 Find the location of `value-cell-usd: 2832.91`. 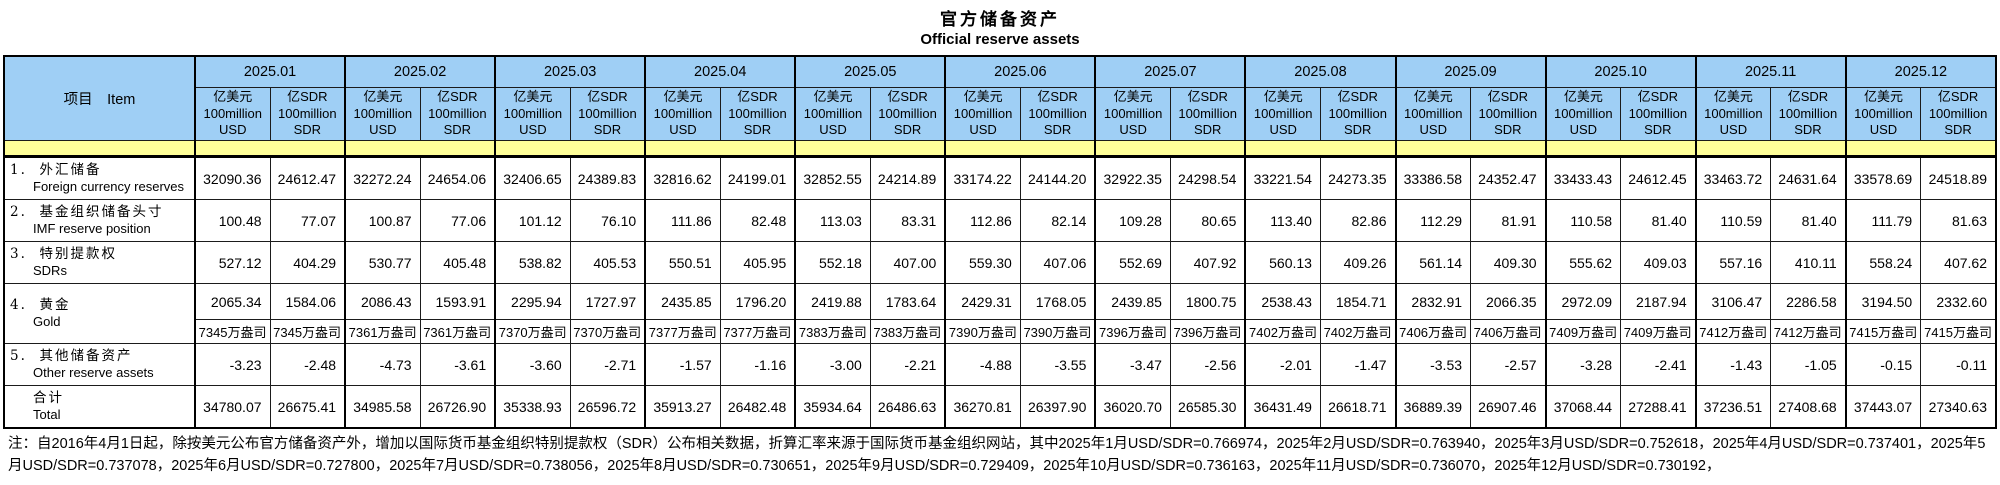

value-cell-usd: 2832.91 is located at coordinates (1433, 301).